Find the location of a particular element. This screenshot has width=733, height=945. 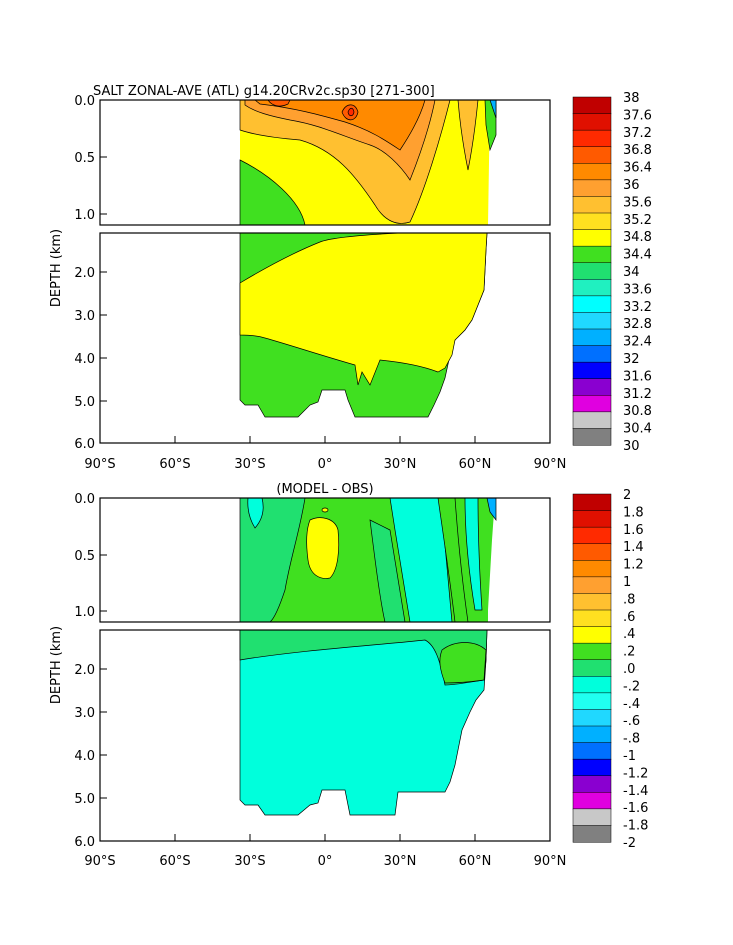

colorbar-level-label: -.8 is located at coordinates (631, 739).